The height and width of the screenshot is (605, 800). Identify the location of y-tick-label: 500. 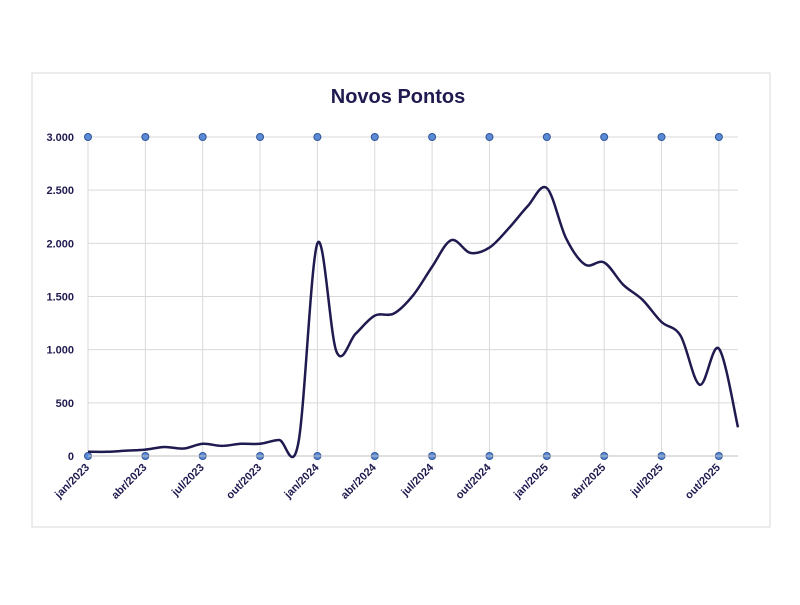
(65, 404).